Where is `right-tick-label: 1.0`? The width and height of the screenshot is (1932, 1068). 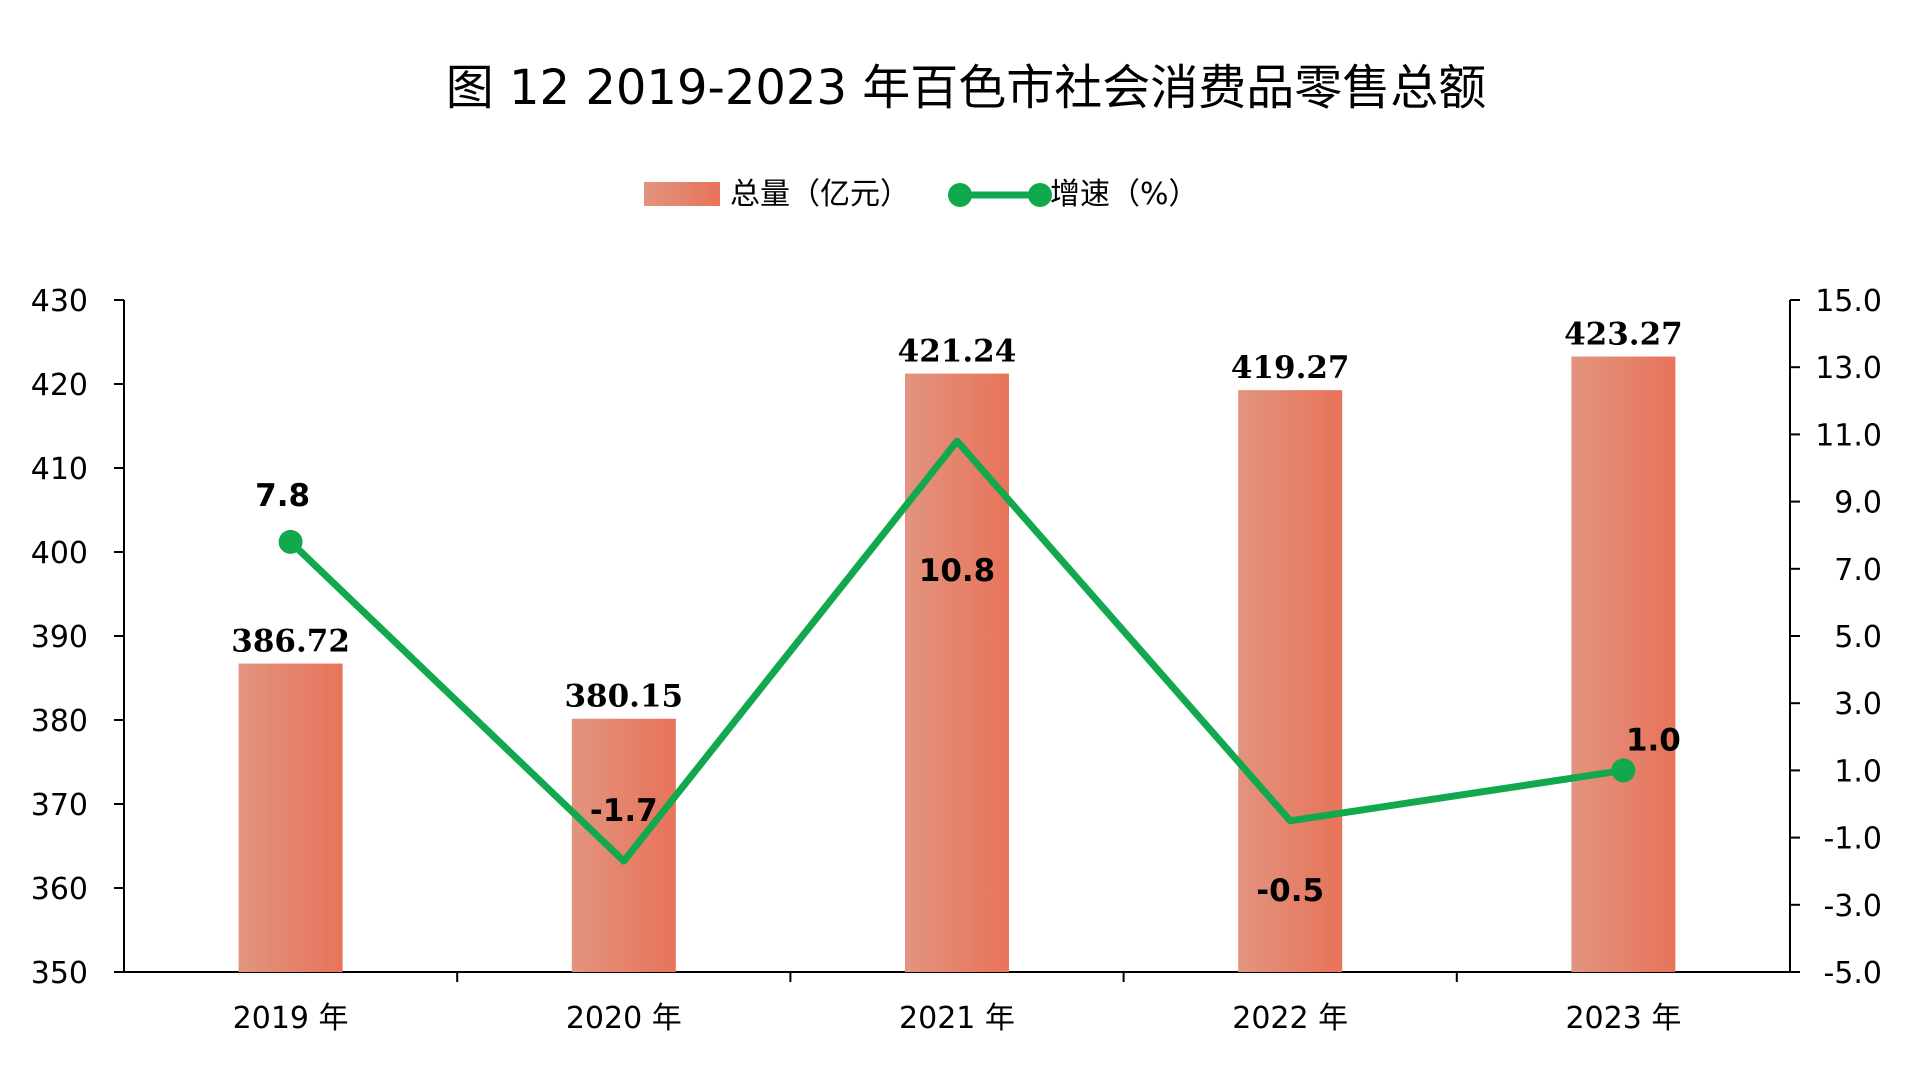
right-tick-label: 1.0 is located at coordinates (1858, 771).